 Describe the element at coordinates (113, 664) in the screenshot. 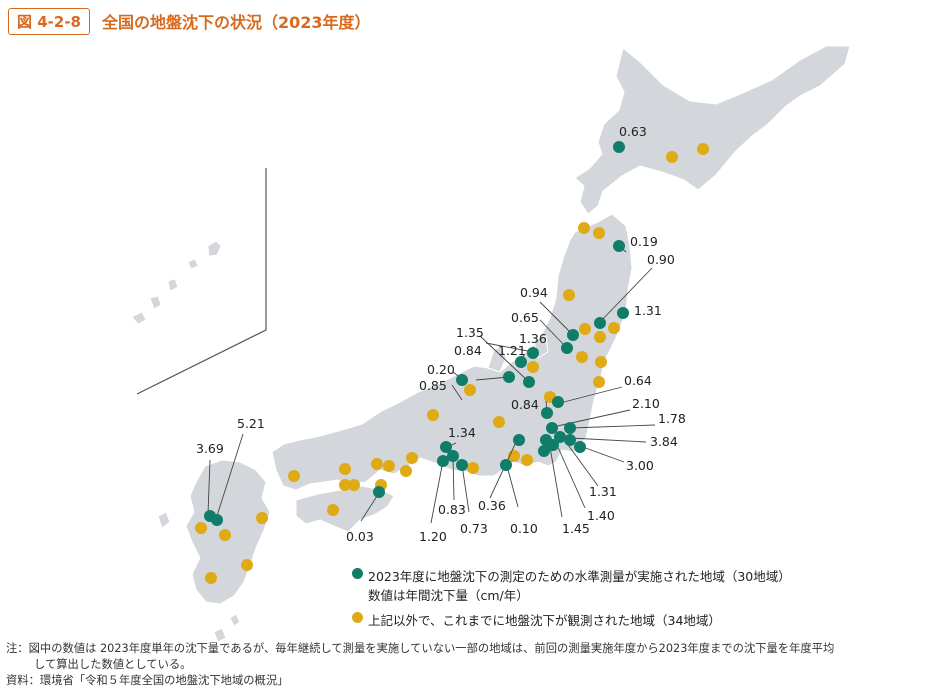

I see `note-line-2: して算出した数値としている。` at that location.